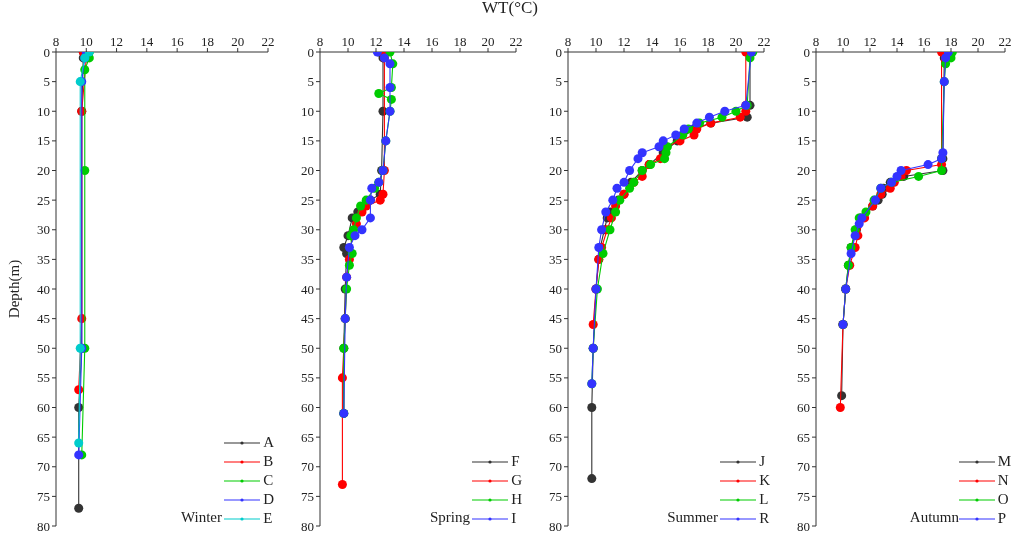 This screenshot has width=1019, height=544. I want to click on x-tick-label: 10, so click(348, 41).